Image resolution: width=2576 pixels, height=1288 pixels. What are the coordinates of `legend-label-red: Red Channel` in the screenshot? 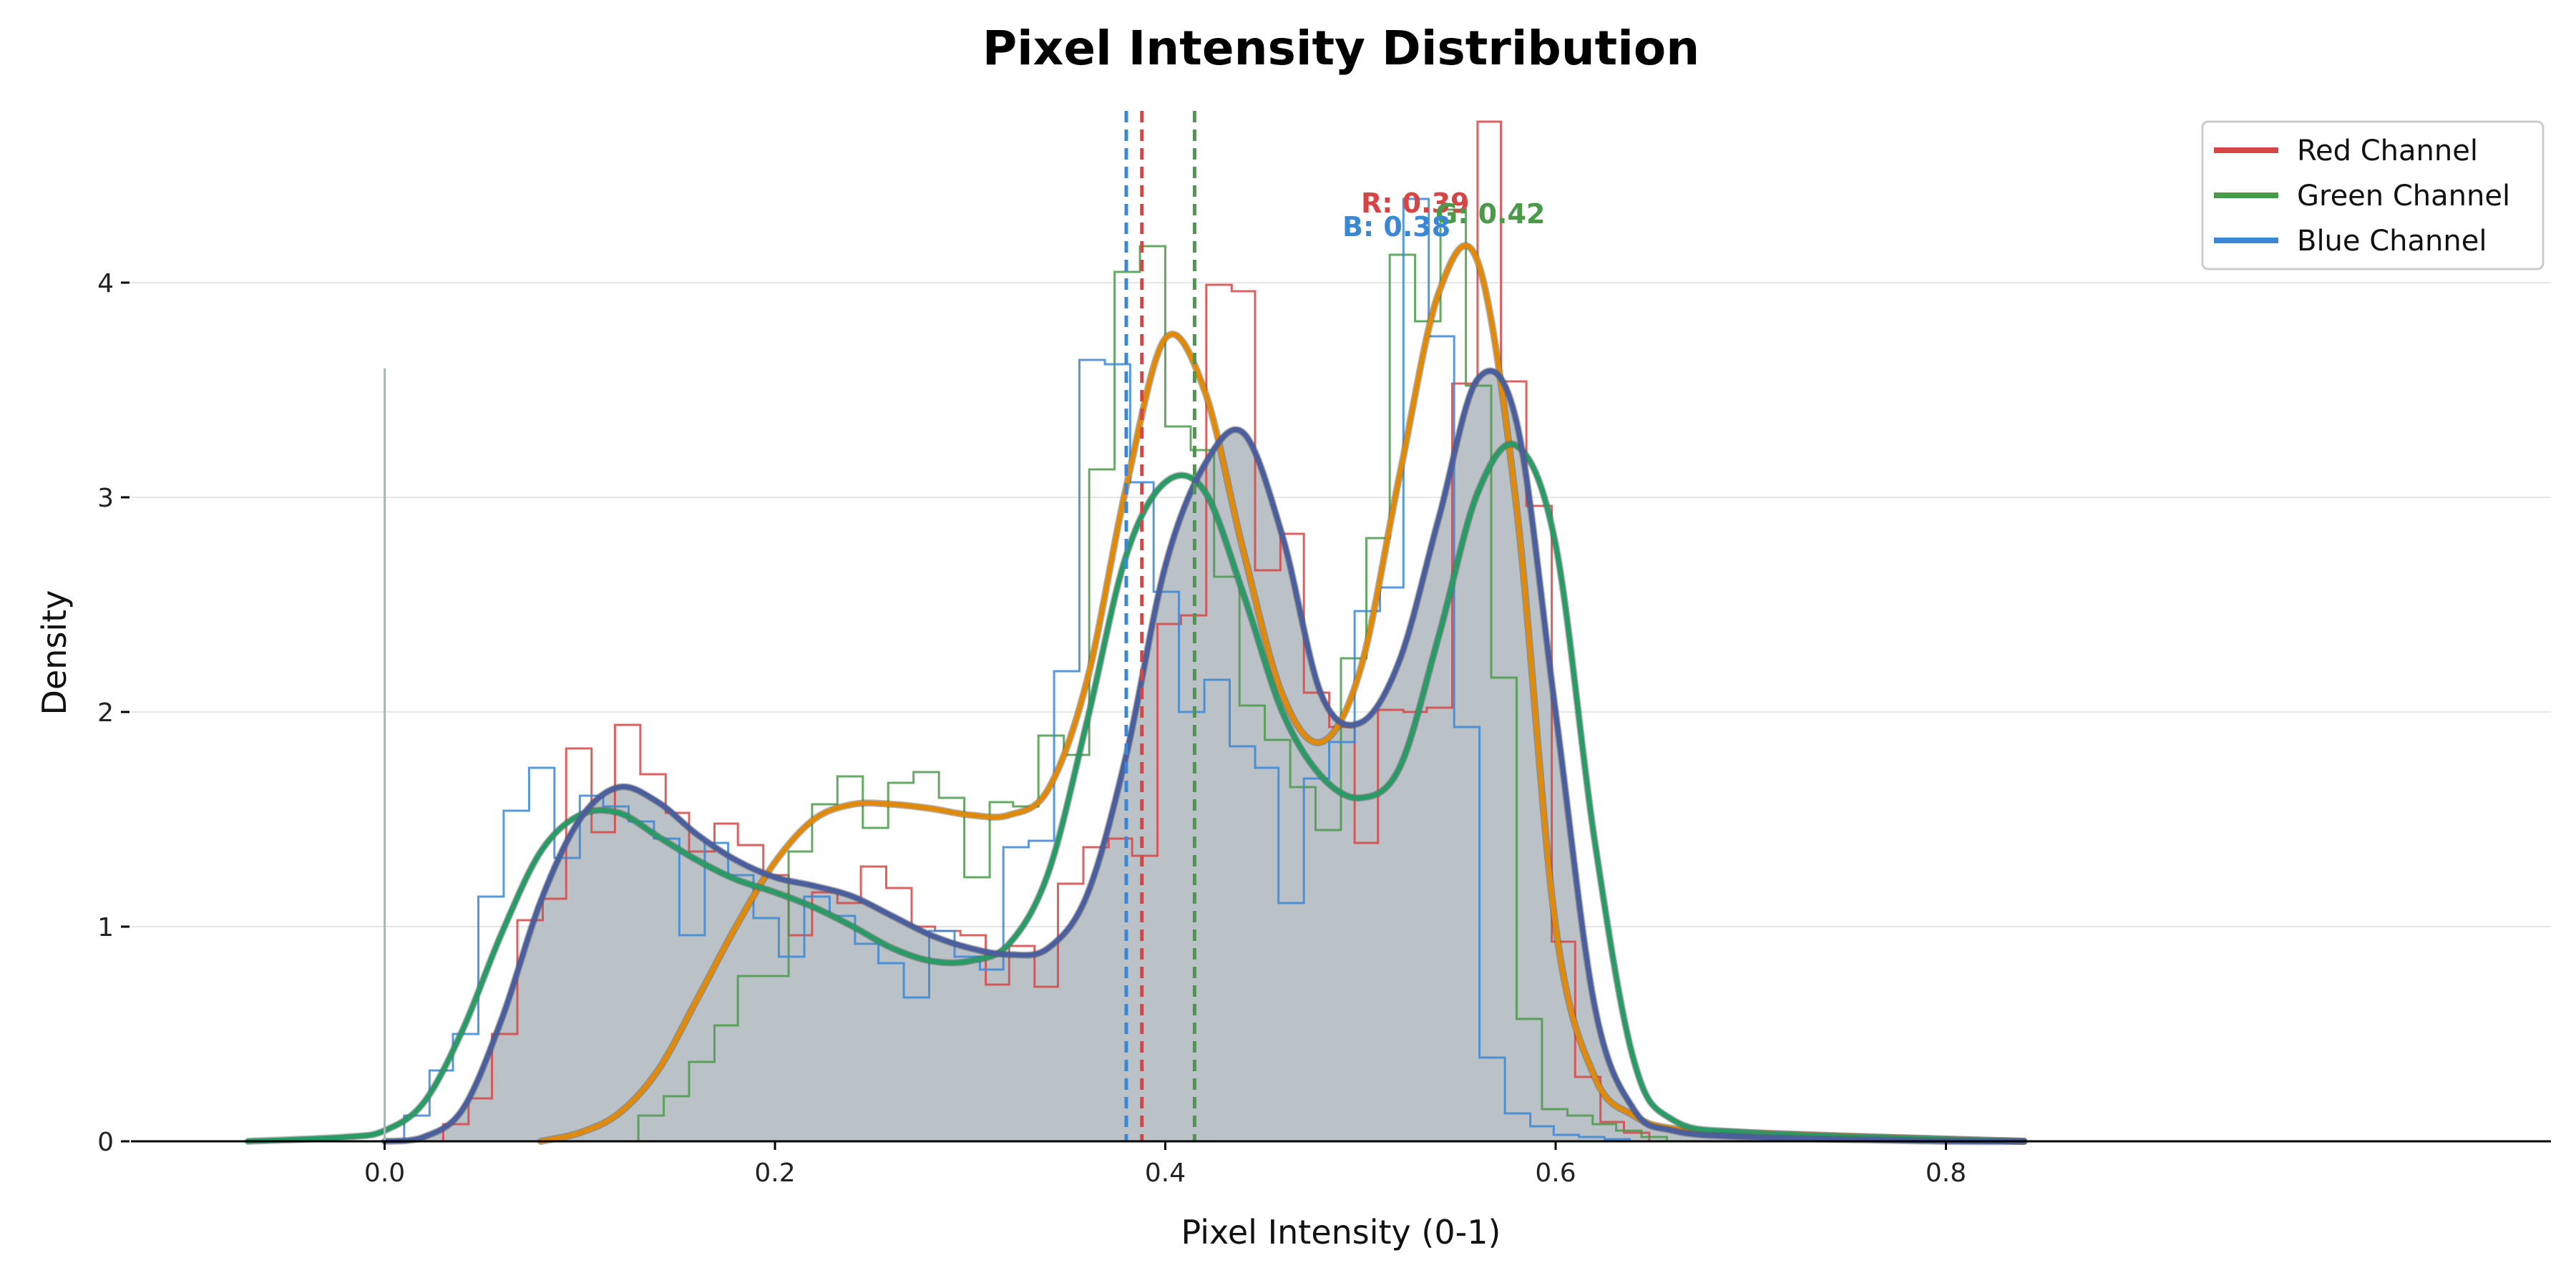 It's located at (2387, 151).